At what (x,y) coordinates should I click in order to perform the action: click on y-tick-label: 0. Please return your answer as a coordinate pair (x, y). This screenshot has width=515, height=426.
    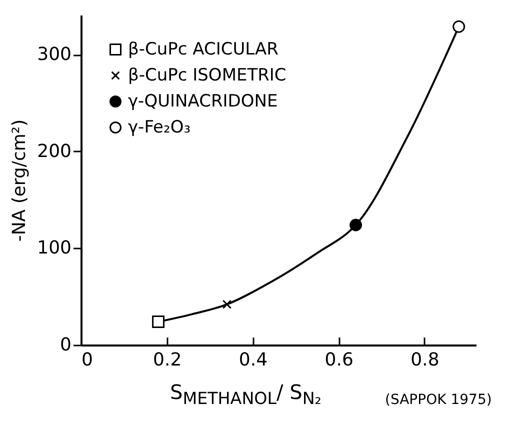
    Looking at the image, I should click on (66, 345).